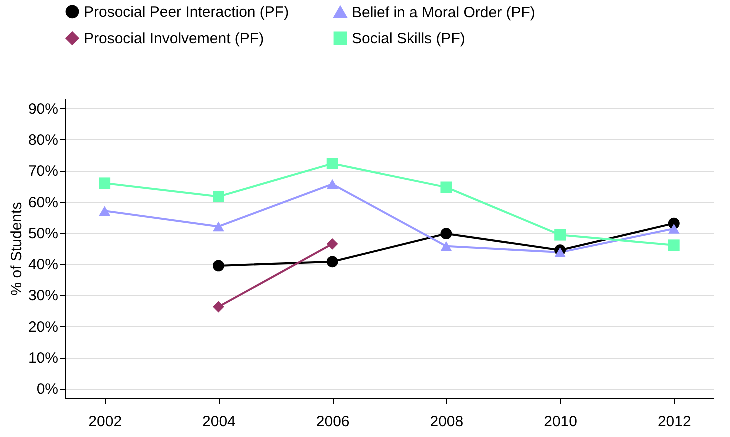 This screenshot has width=730, height=437. What do you see at coordinates (105, 422) in the screenshot?
I see `x-tick-label: 2002` at bounding box center [105, 422].